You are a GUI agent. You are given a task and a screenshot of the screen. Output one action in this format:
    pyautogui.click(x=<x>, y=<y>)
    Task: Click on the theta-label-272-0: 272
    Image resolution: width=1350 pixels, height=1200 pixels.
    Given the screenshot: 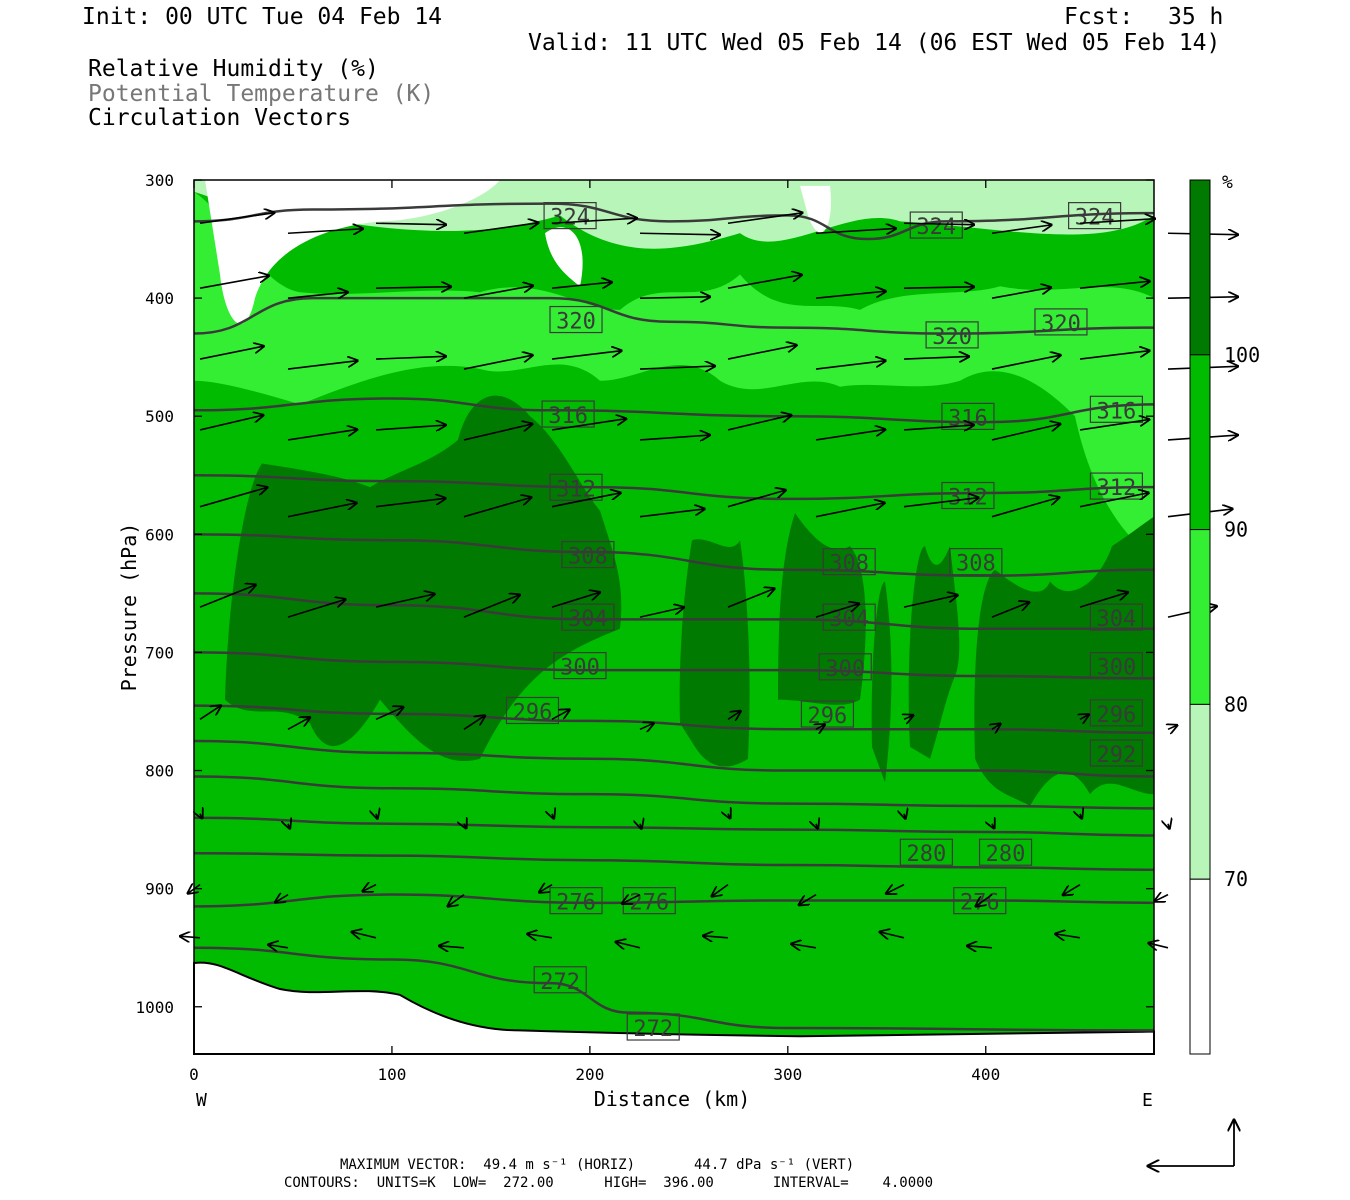 What is the action you would take?
    pyautogui.click(x=560, y=982)
    